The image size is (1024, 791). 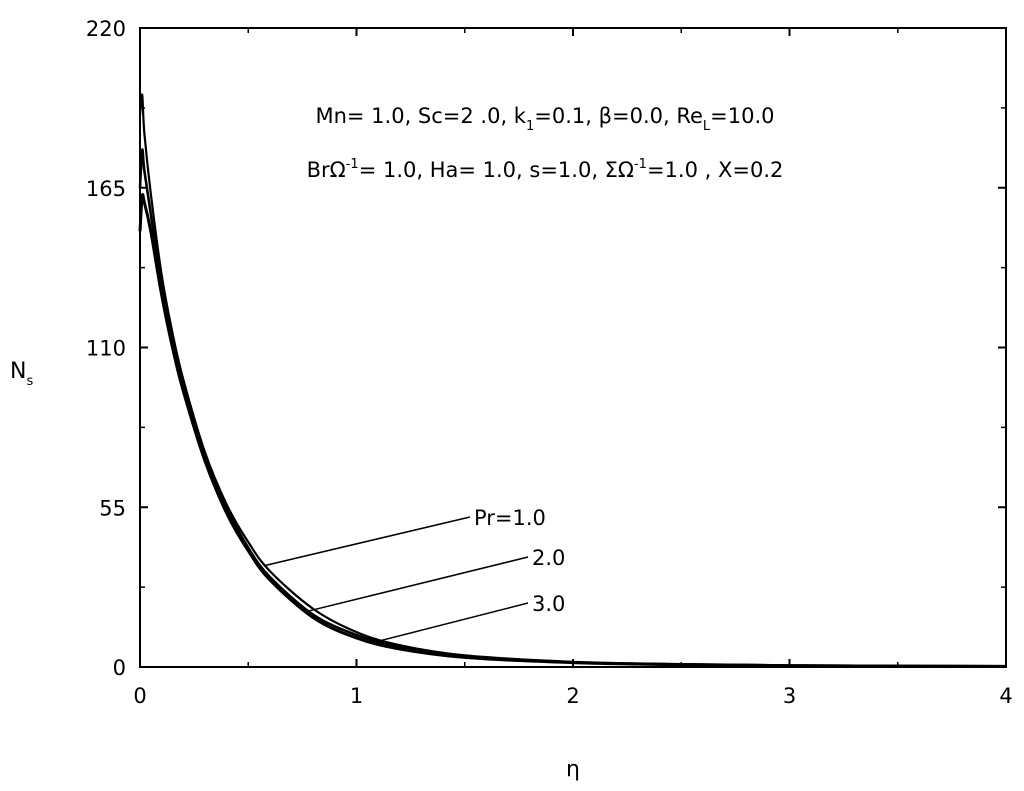 What do you see at coordinates (496, 170) in the screenshot?
I see `annotation-segment: = 1.0, Ha= 1.0, s=1.0, ΣΩ` at bounding box center [496, 170].